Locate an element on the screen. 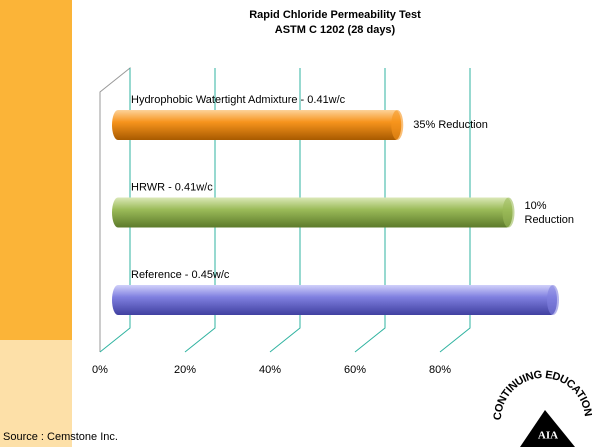 This screenshot has height=447, width=592. logo-ring-text: CONTINUING EDUCATION is located at coordinates (542, 395).